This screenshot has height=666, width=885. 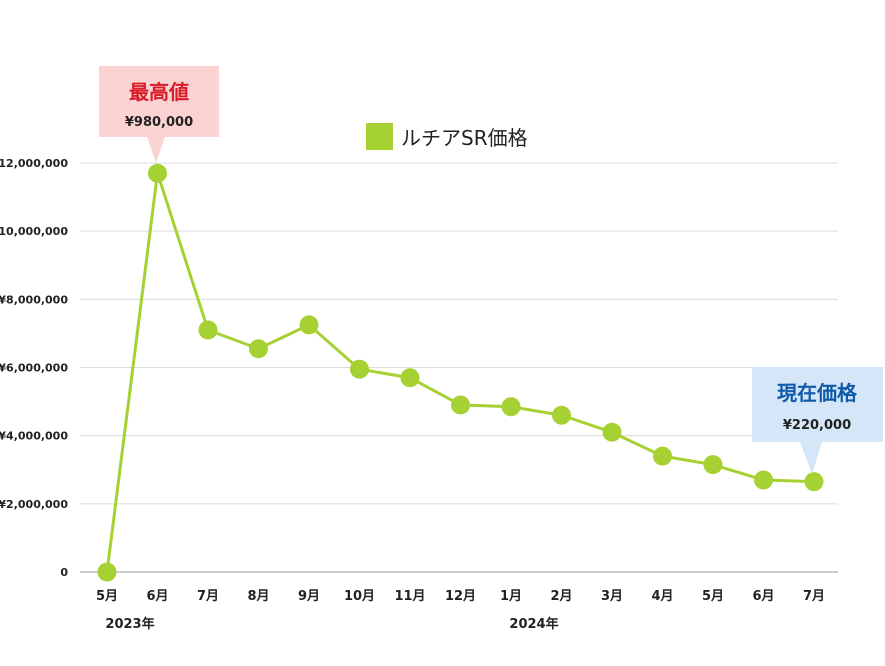 I want to click on y-tick-label: ¥4,000,000, so click(x=34, y=436).